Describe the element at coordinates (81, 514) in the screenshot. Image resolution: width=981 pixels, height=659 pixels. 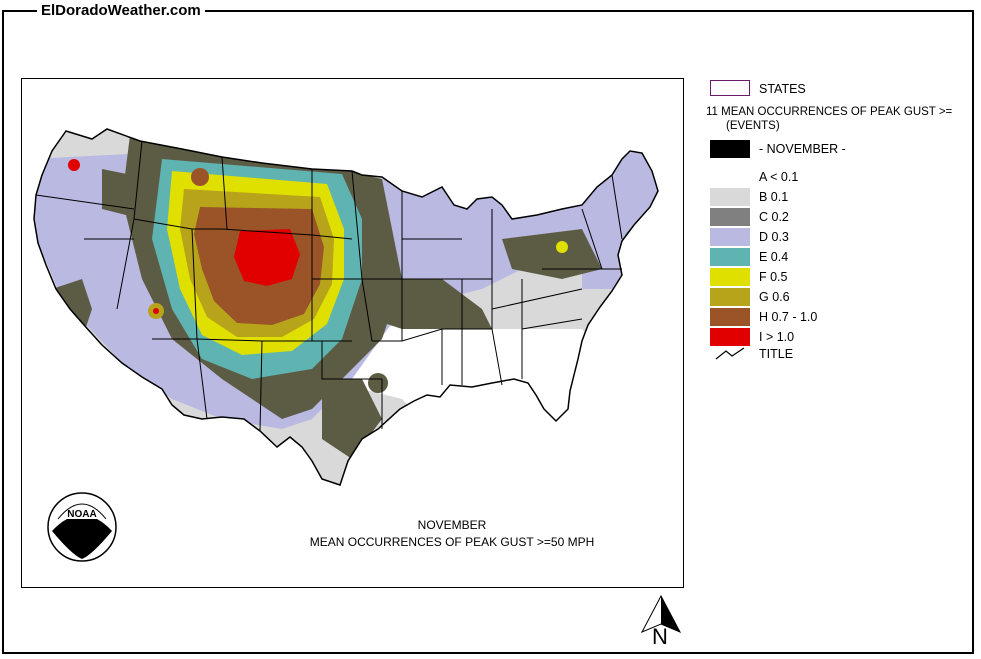
I see `noaa-logo-text: NOAA` at that location.